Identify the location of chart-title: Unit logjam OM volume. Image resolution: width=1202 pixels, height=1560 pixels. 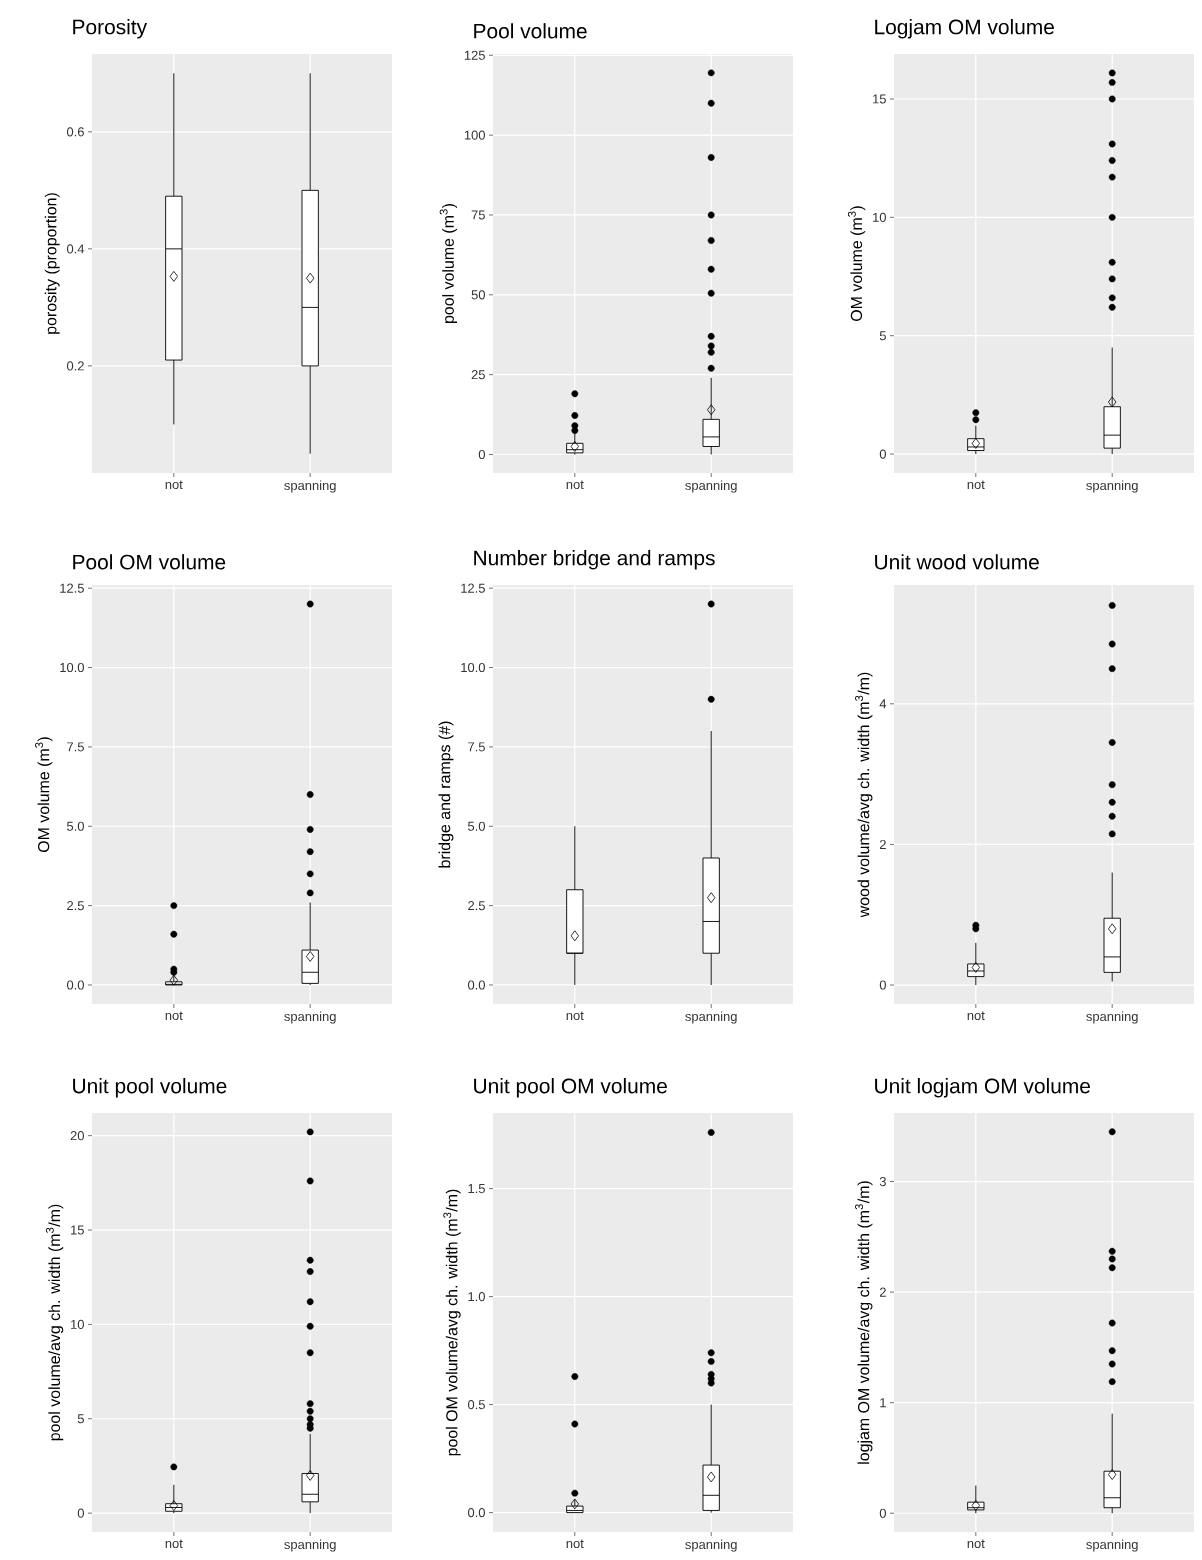
(982, 1088).